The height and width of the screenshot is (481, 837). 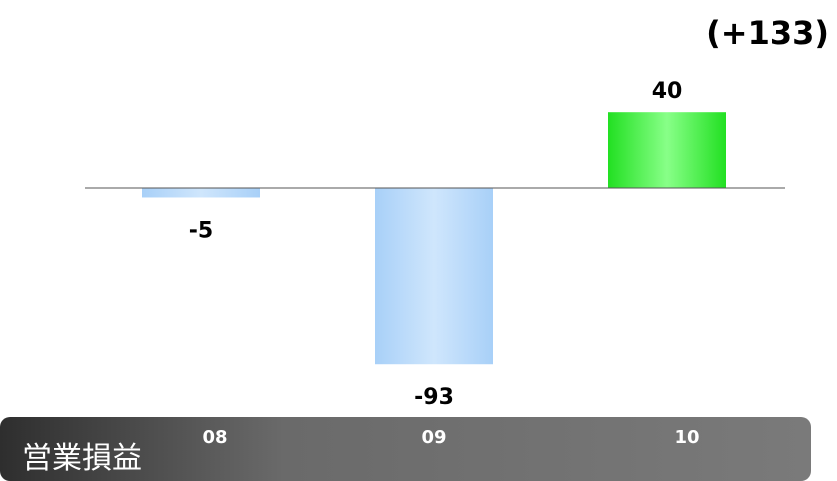 I want to click on value-label-09: -93, so click(x=434, y=397).